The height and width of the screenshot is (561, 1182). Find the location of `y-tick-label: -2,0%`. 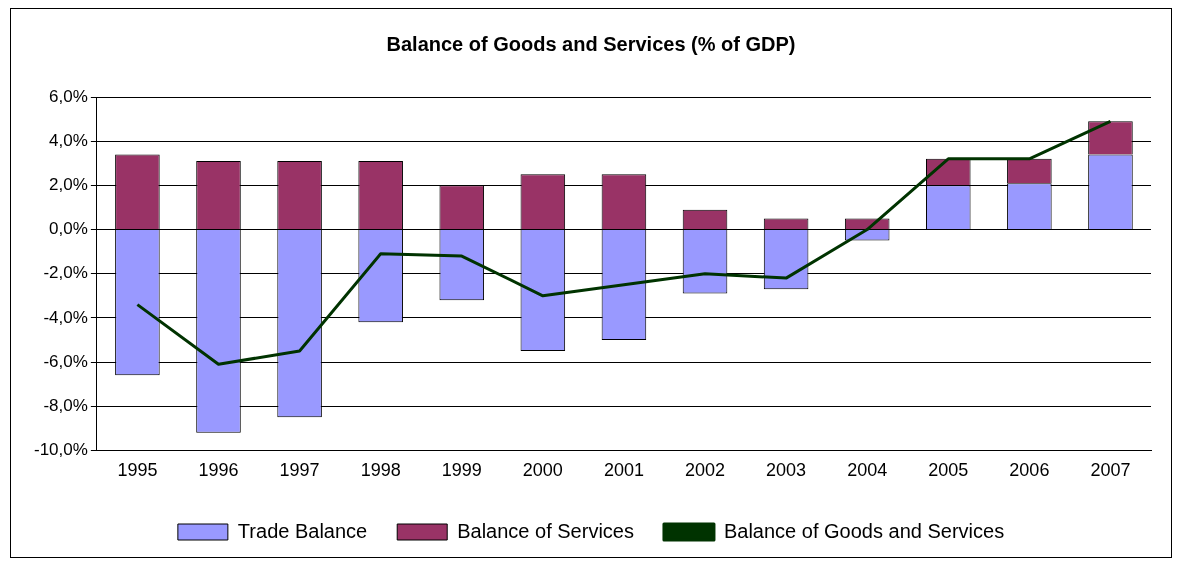

y-tick-label: -2,0% is located at coordinates (65, 273).